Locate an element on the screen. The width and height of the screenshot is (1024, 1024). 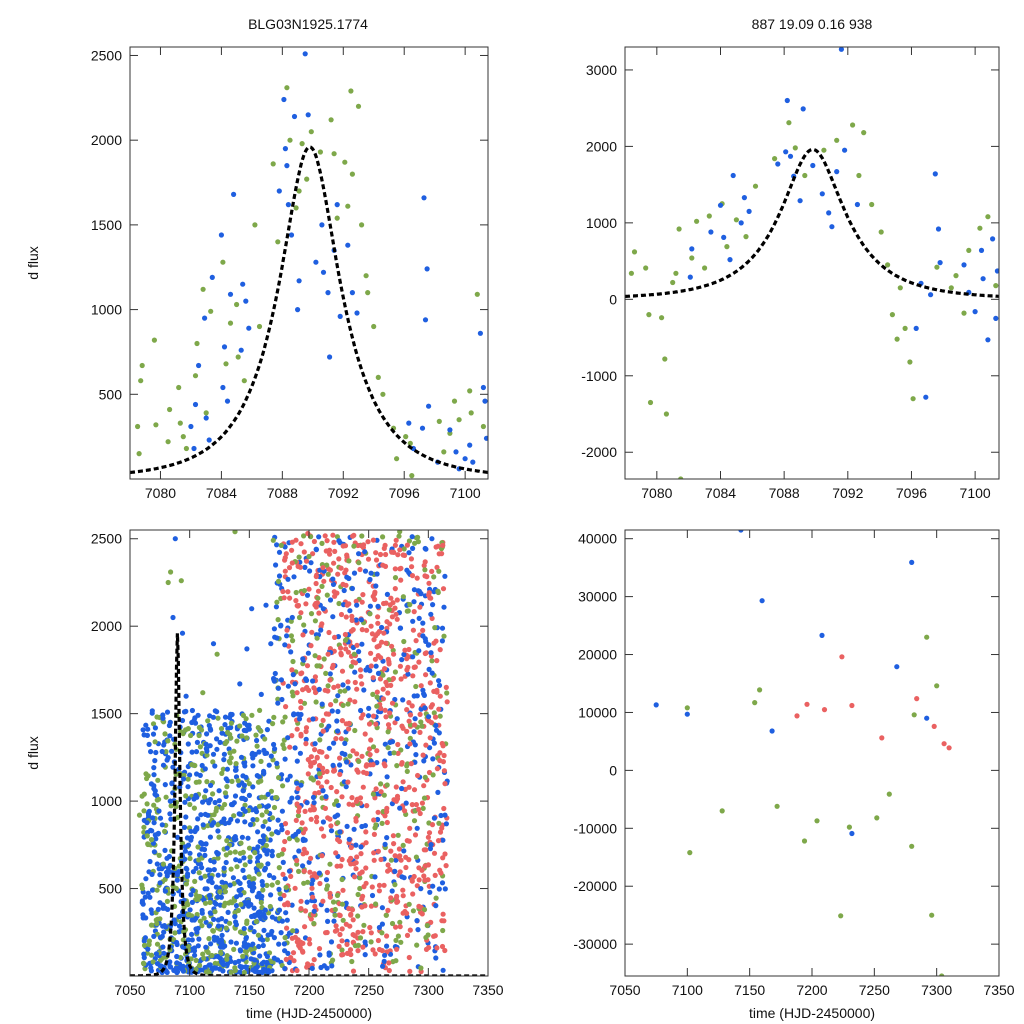
y-tick-label: 2500 is located at coordinates (106, 539).